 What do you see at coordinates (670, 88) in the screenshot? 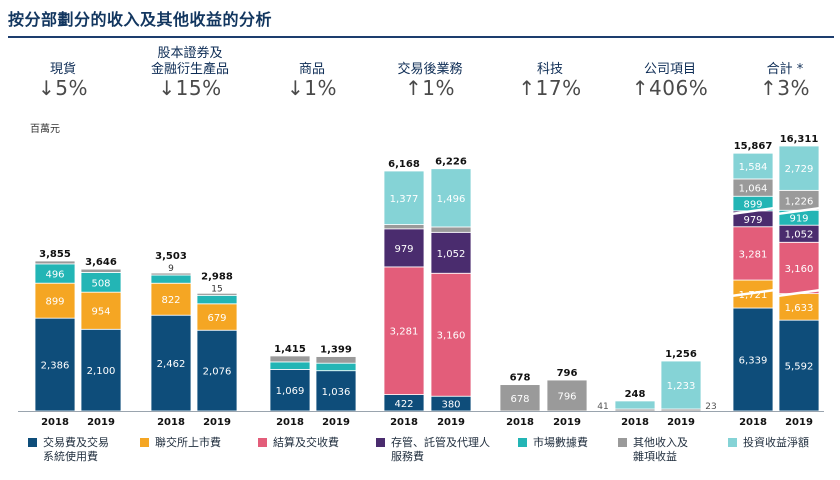
I see `segment-change: ↑406%` at bounding box center [670, 88].